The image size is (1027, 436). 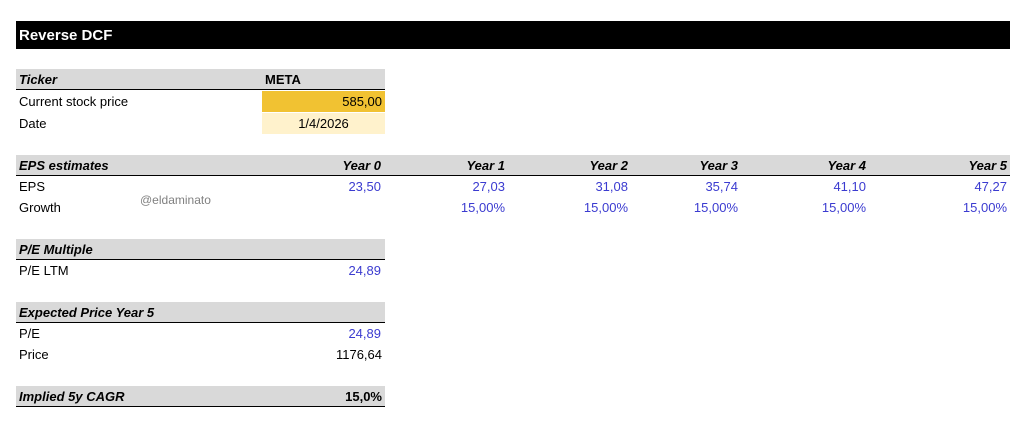 I want to click on section-header: Expected Price Year 5, so click(x=87, y=312).